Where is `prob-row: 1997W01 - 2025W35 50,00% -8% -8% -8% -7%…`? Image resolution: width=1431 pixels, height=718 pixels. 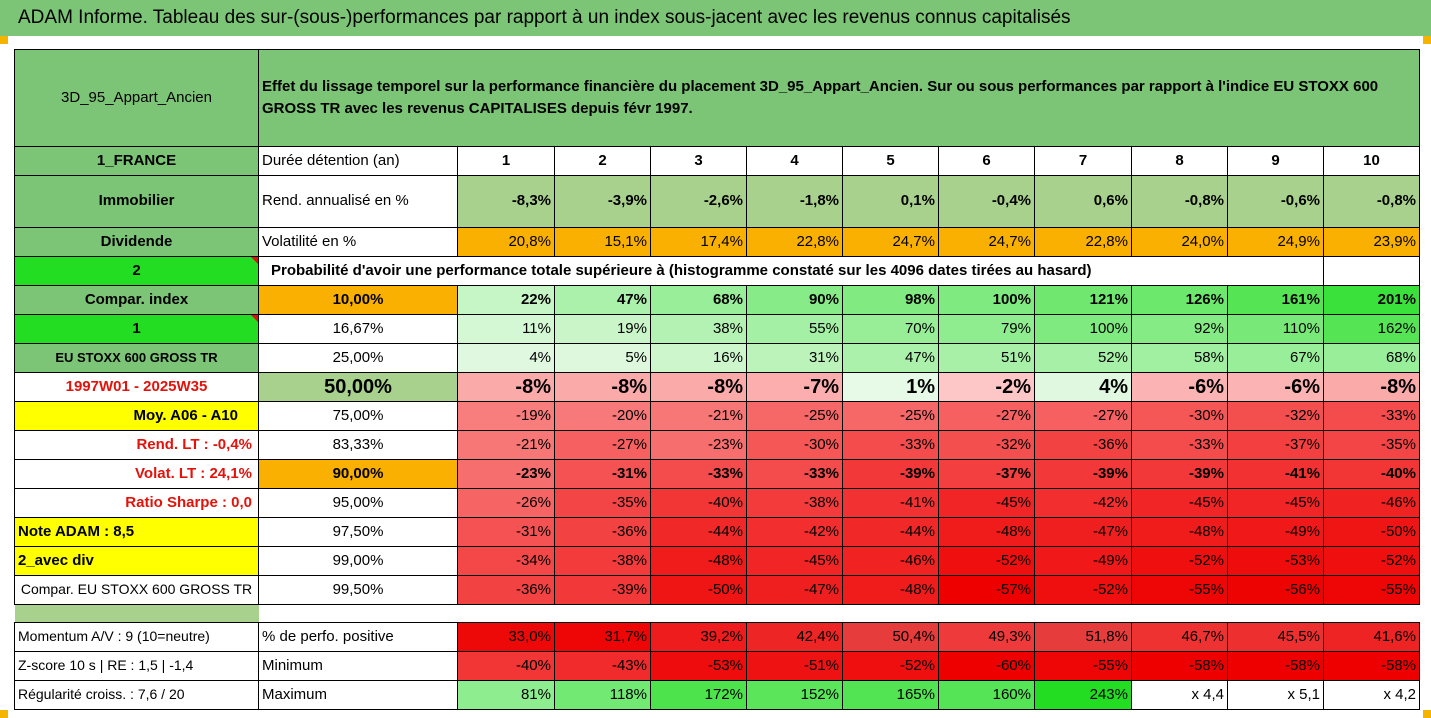 prob-row: 1997W01 - 2025W35 50,00% -8% -8% -8% -7%… is located at coordinates (717, 387).